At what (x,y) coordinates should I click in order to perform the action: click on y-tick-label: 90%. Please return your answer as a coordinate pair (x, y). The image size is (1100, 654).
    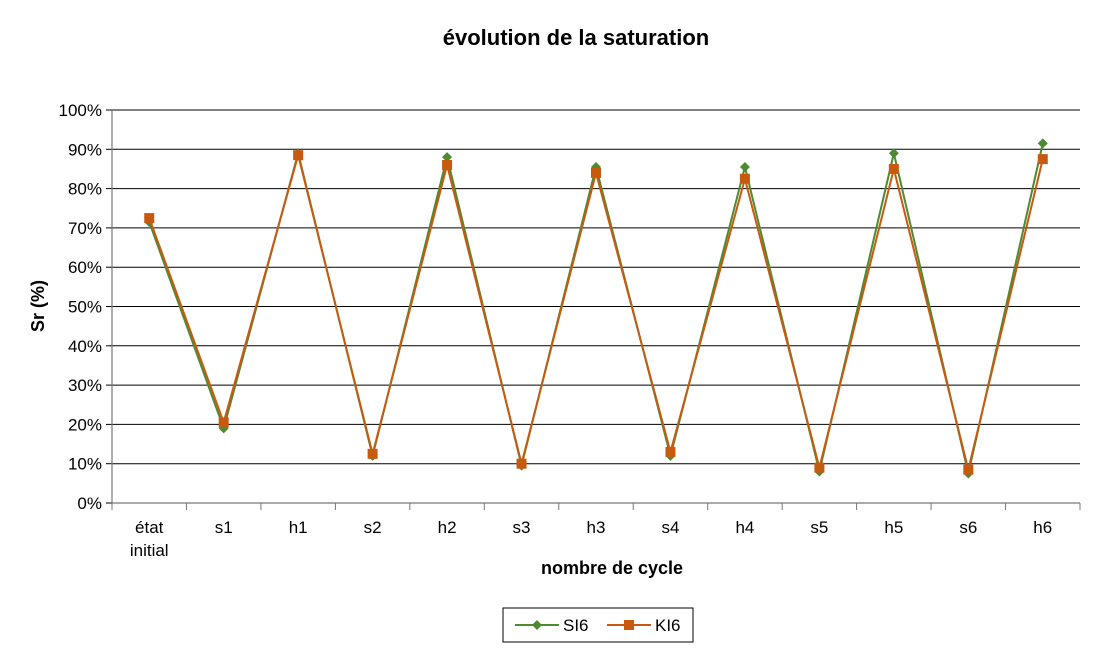
    Looking at the image, I should click on (85, 149).